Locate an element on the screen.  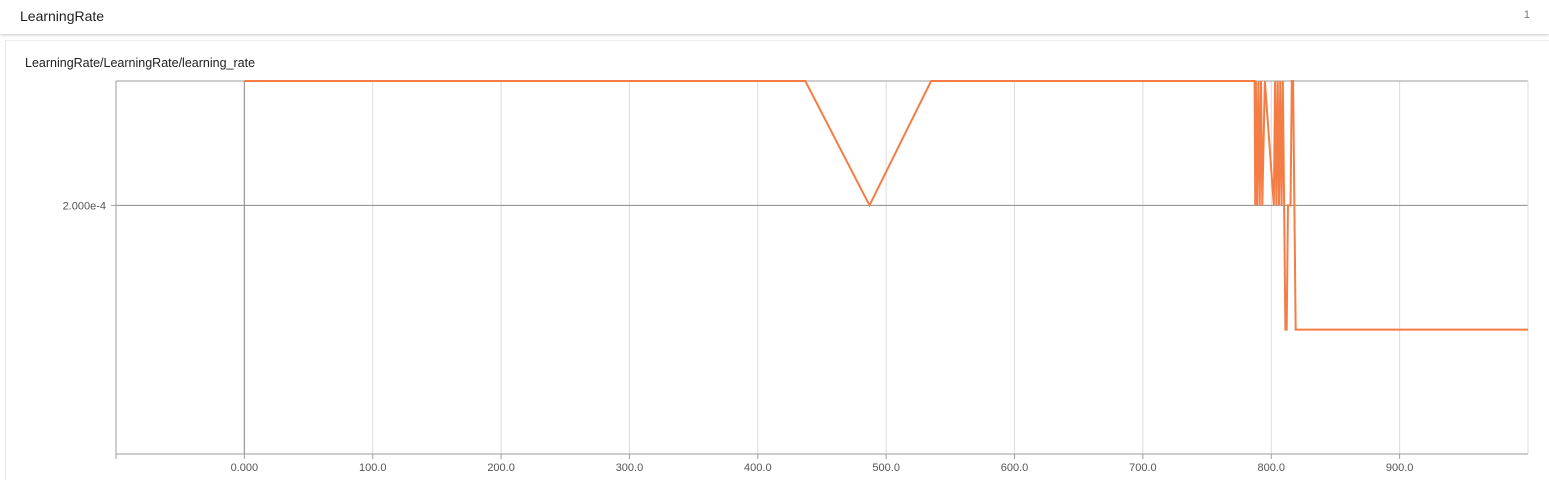
x-tick-label: 500.0 is located at coordinates (886, 468).